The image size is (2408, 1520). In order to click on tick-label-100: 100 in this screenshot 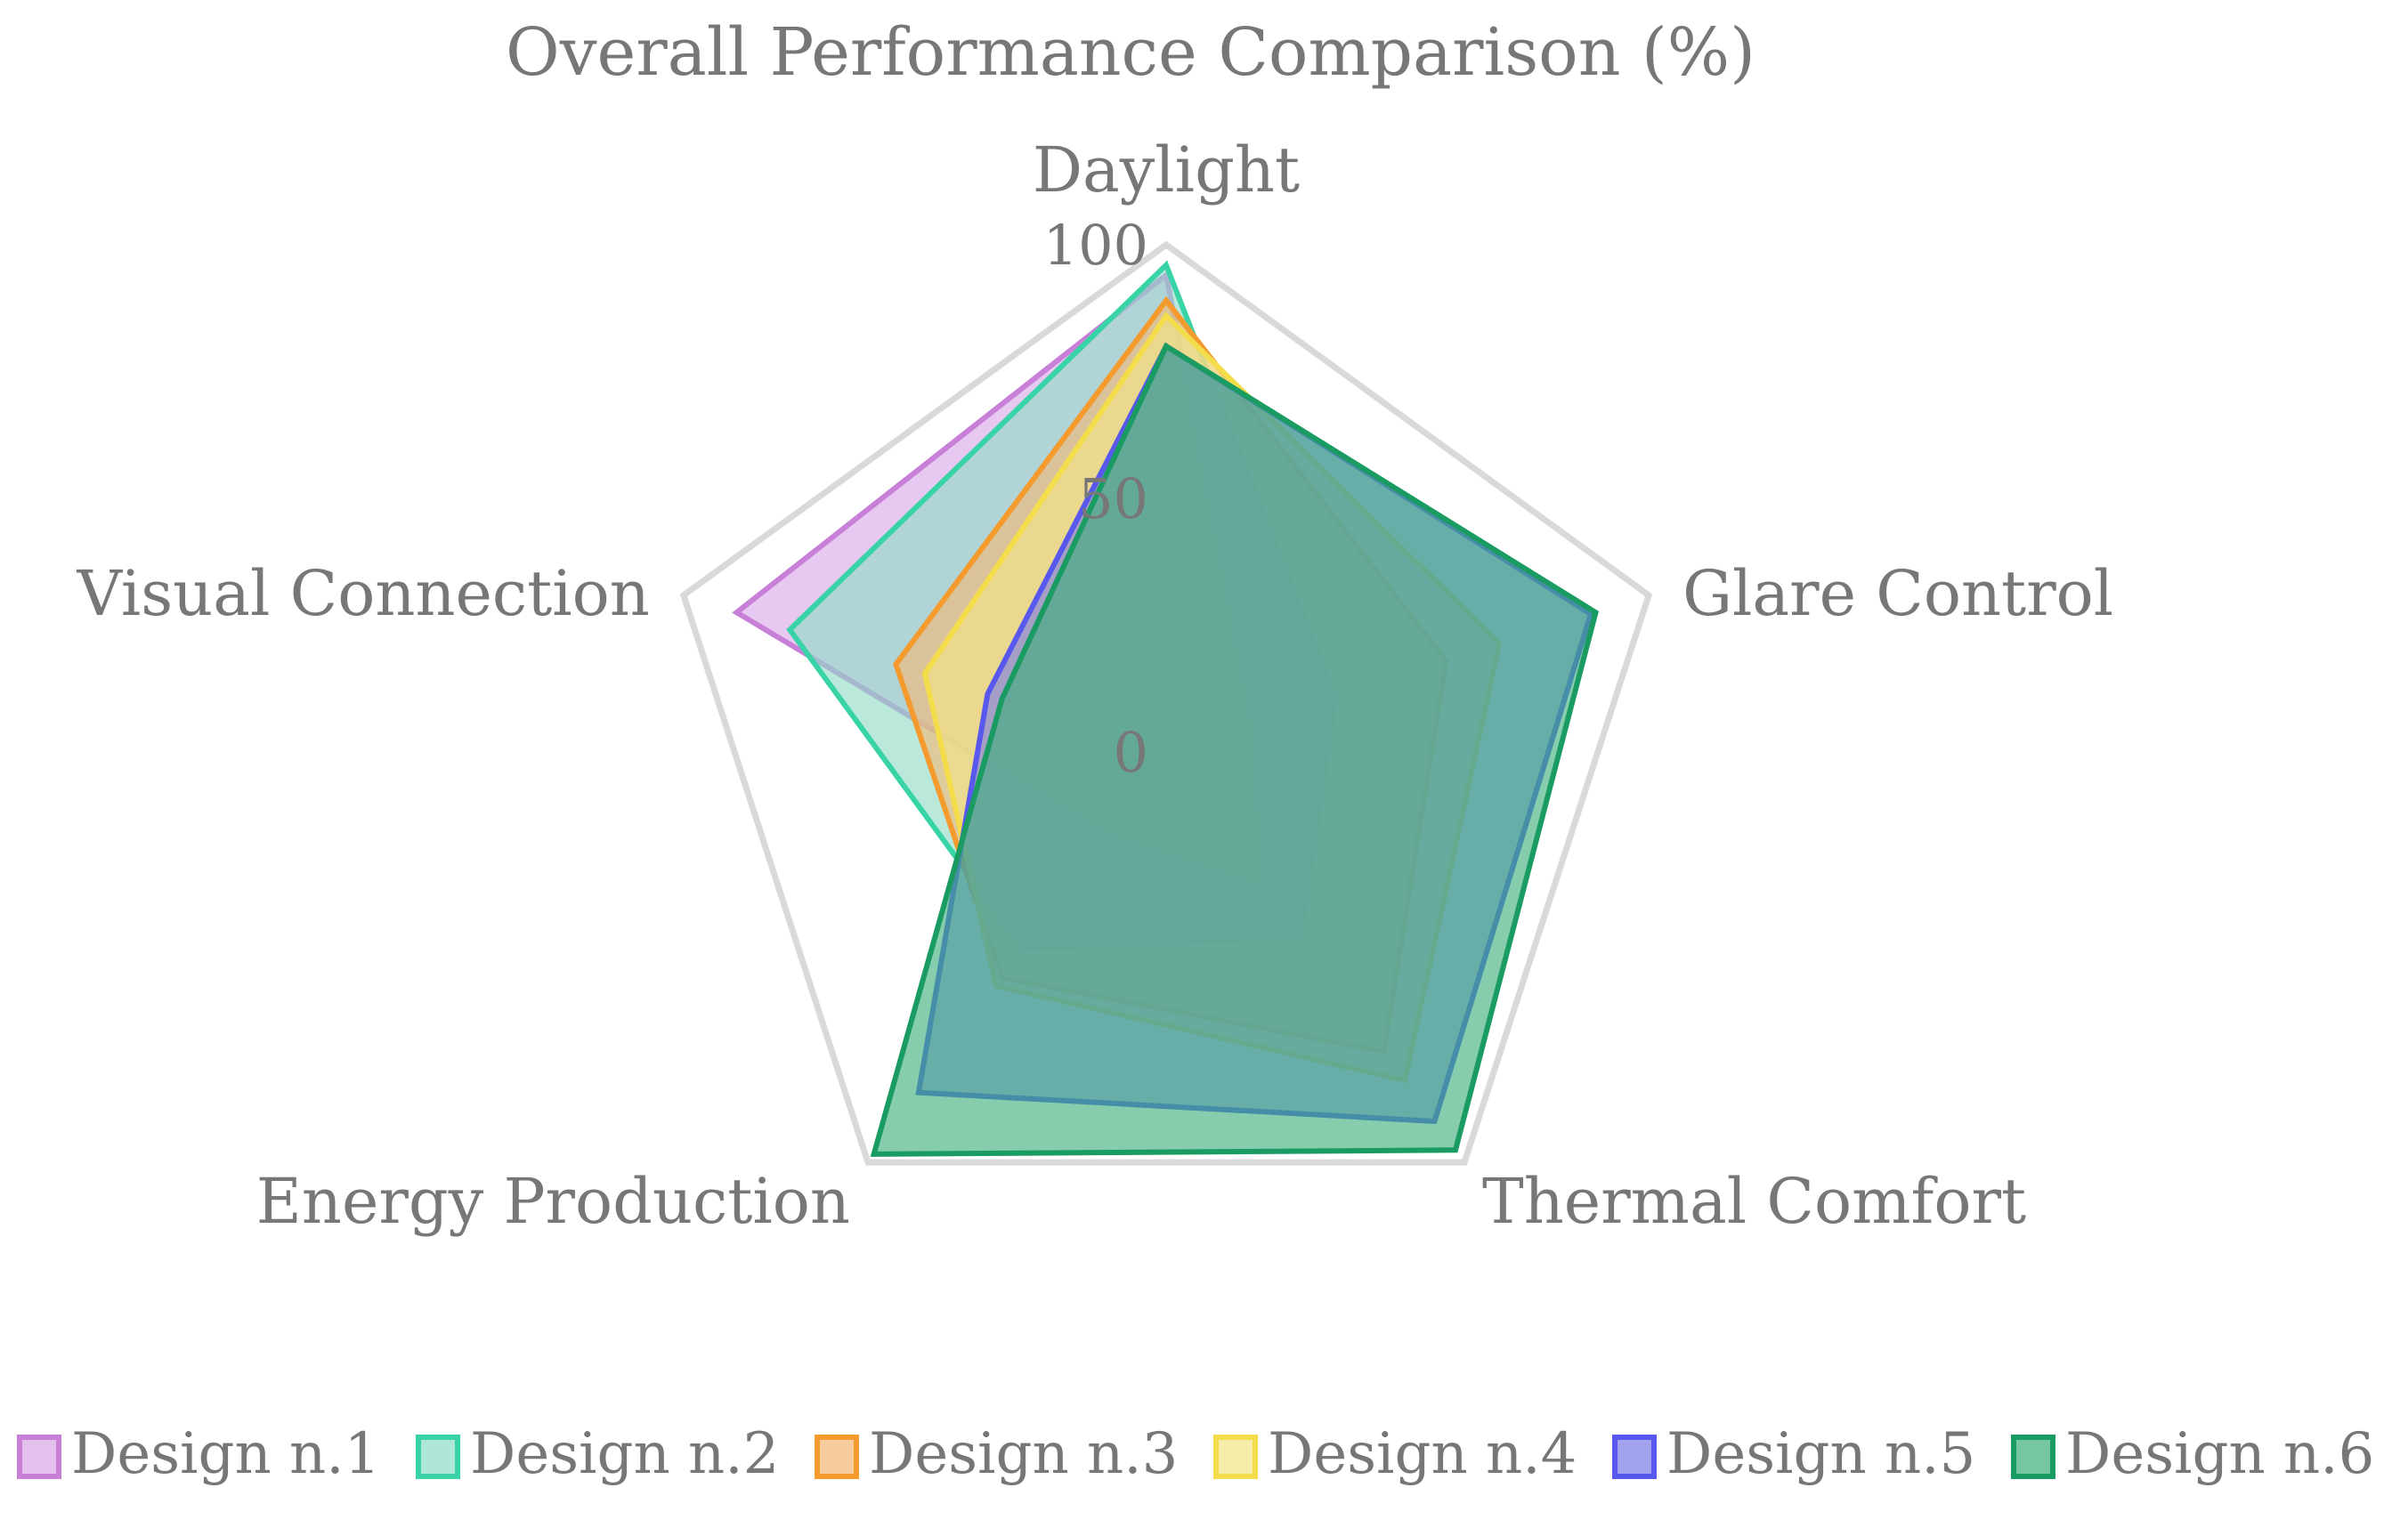, I will do `click(1095, 246)`.